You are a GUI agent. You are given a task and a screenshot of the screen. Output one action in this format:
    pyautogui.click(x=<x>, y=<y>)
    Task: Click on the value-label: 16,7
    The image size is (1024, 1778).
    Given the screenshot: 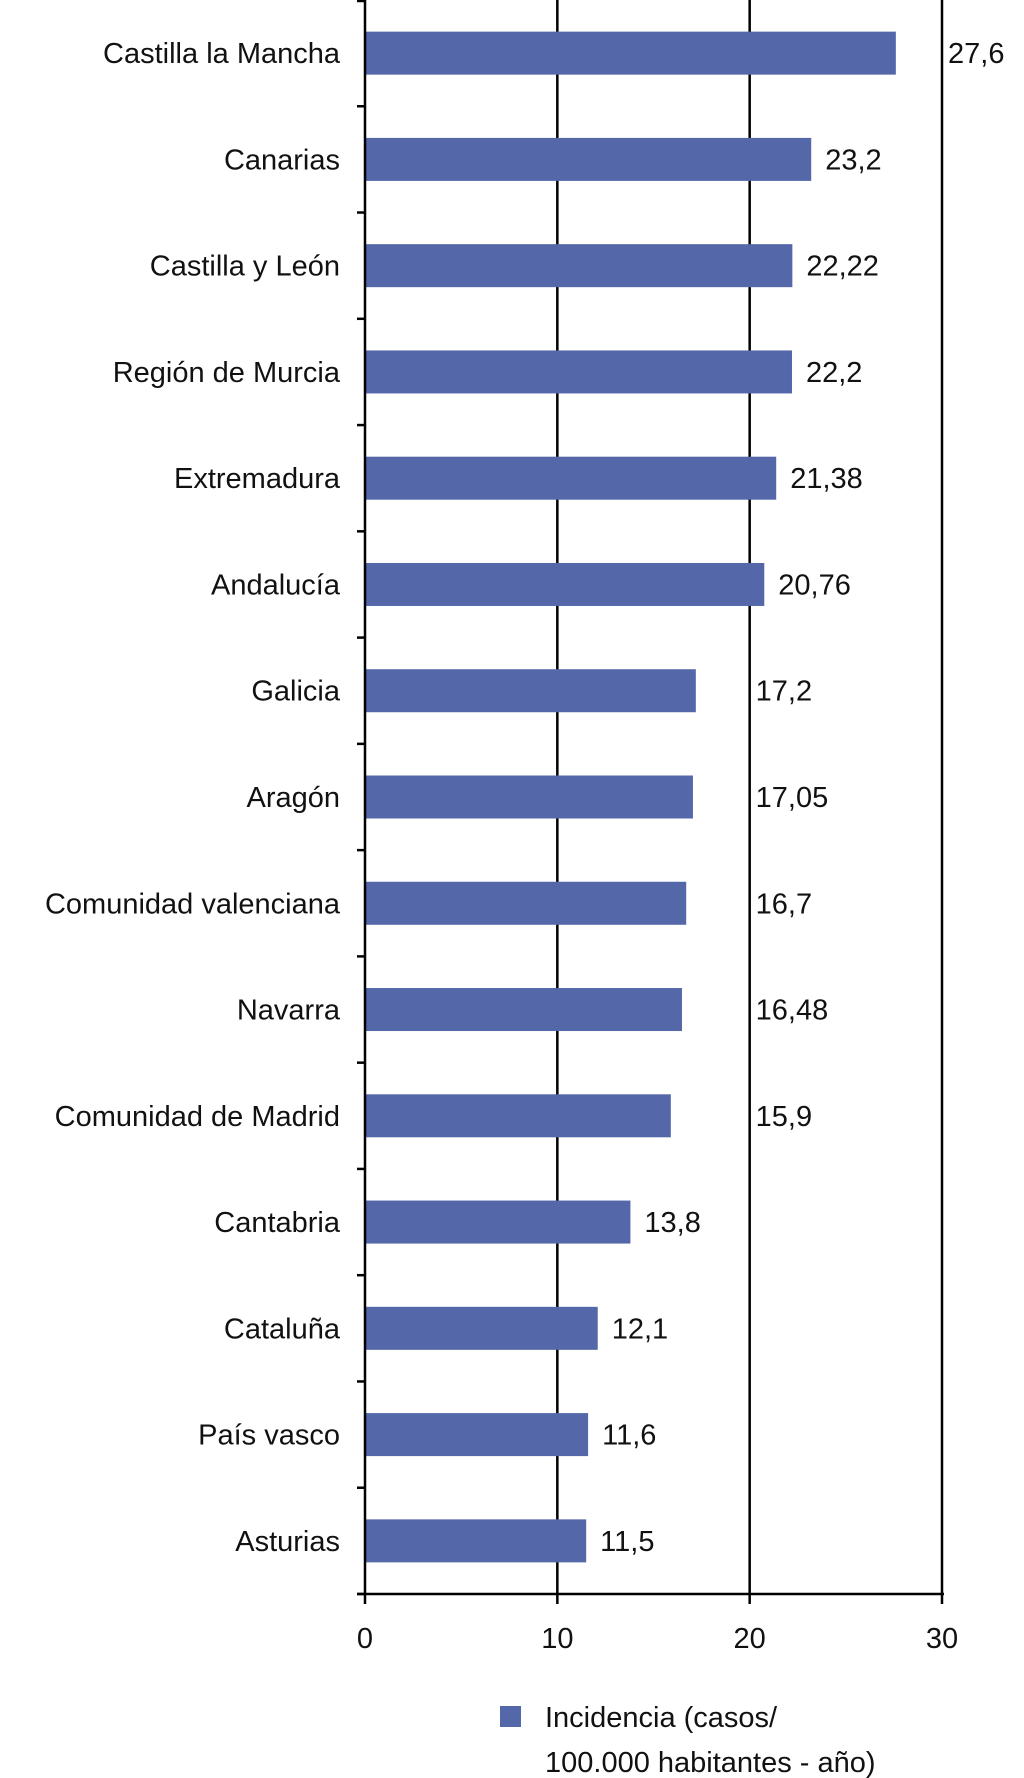 What is the action you would take?
    pyautogui.click(x=784, y=904)
    